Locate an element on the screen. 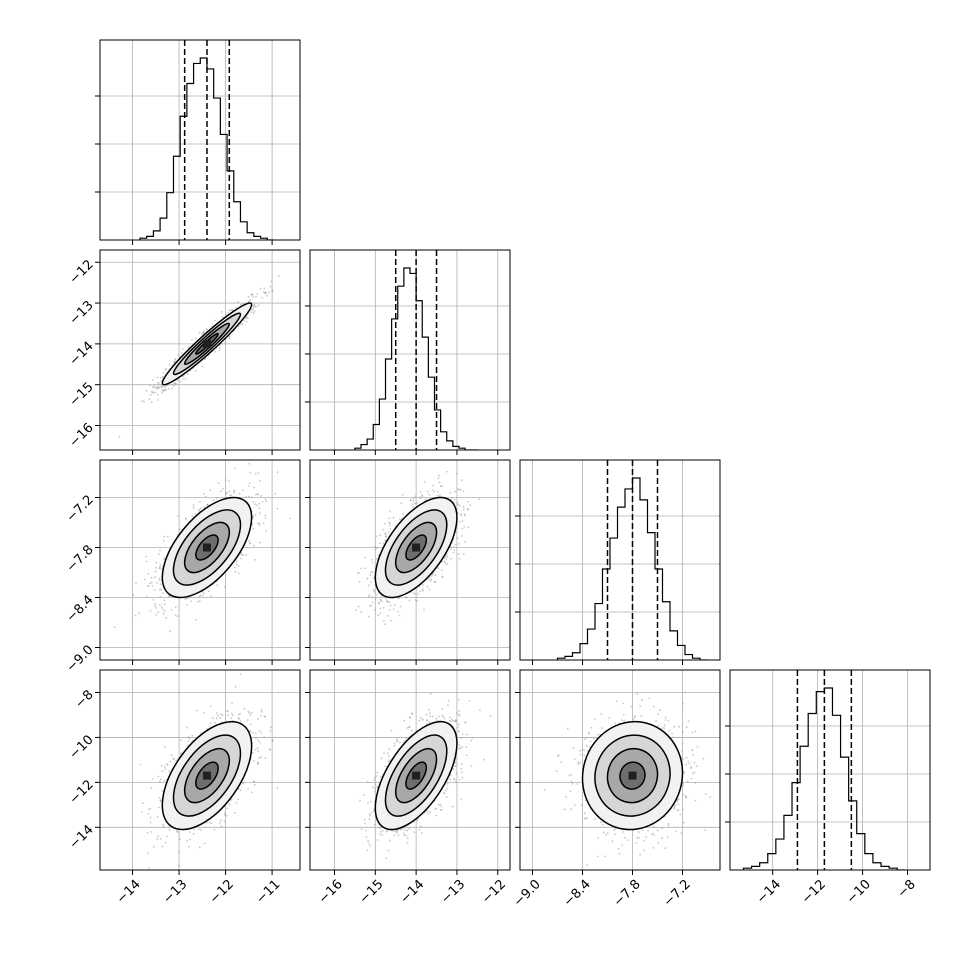 The width and height of the screenshot is (970, 970). contour-line is located at coordinates (416, 547).